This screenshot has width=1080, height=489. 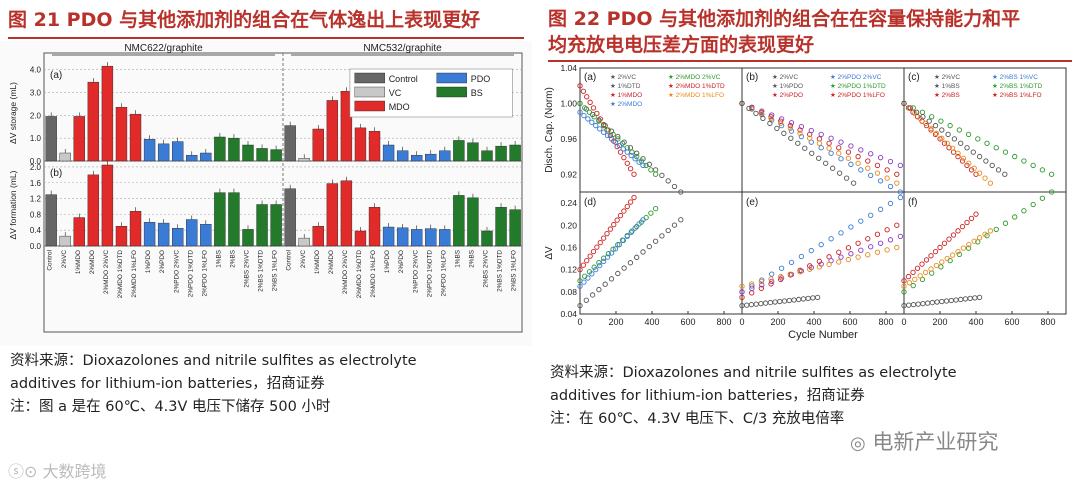 What do you see at coordinates (975, 322) in the screenshot?
I see `x-tick-label: 400` at bounding box center [975, 322].